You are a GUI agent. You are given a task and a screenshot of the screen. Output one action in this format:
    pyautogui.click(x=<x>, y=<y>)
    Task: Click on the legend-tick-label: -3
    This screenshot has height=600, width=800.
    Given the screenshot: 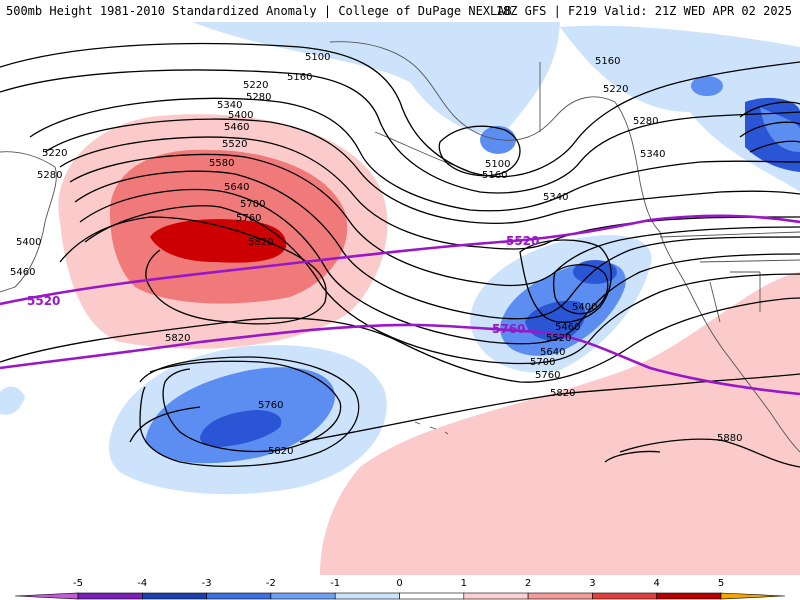 What is the action you would take?
    pyautogui.click(x=207, y=583)
    